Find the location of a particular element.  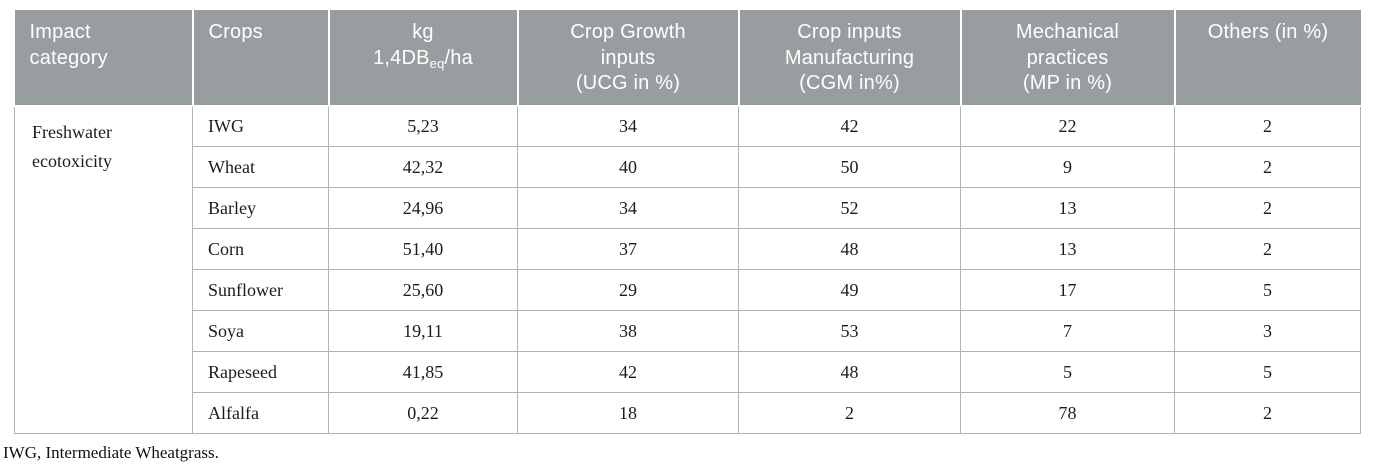

table-row: Rapeseed 41,85 42 48 5 5 is located at coordinates (688, 372).